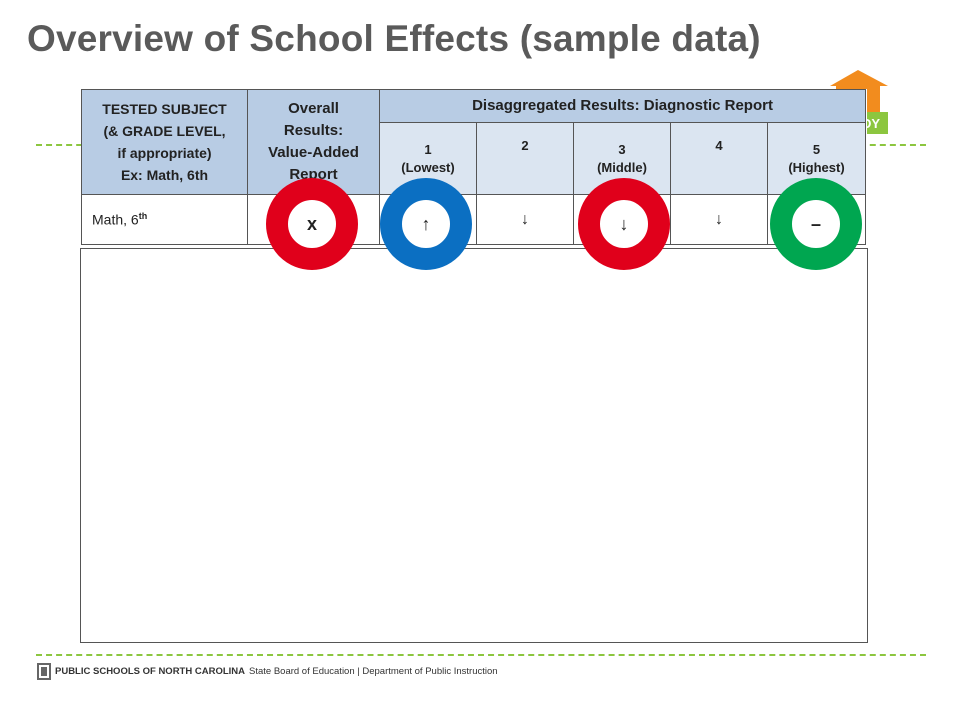 The image size is (960, 720). What do you see at coordinates (719, 219) in the screenshot?
I see `cell-col-4: ↓` at bounding box center [719, 219].